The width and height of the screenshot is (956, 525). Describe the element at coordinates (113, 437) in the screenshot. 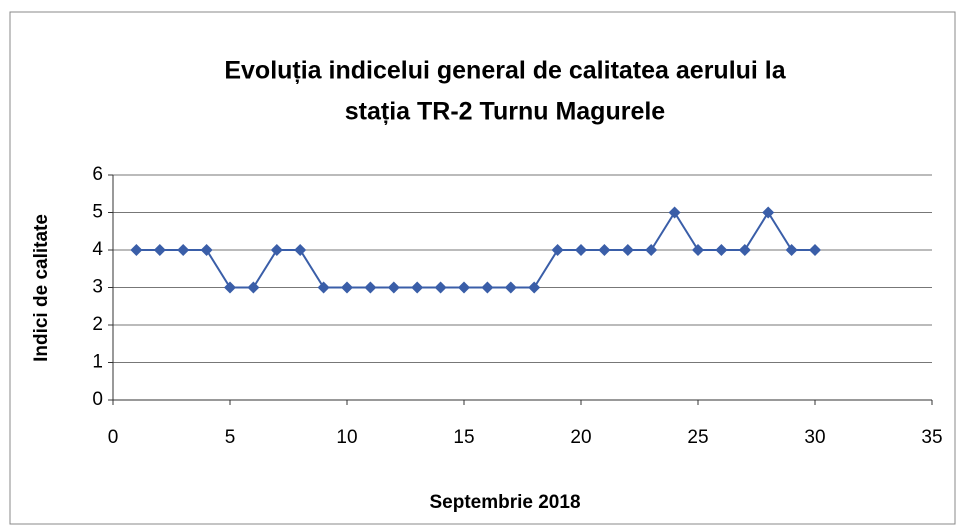

I see `x-tick-label: 0` at that location.